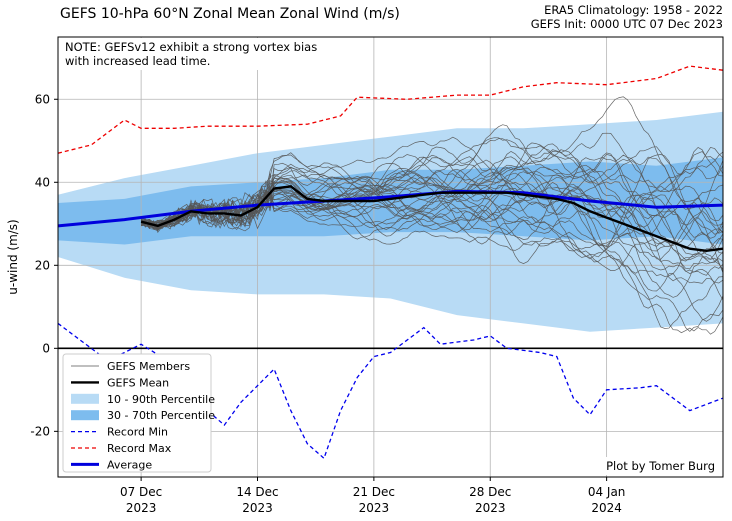 This screenshot has width=732, height=521. I want to click on gefs-mean-line, so click(431, 219).